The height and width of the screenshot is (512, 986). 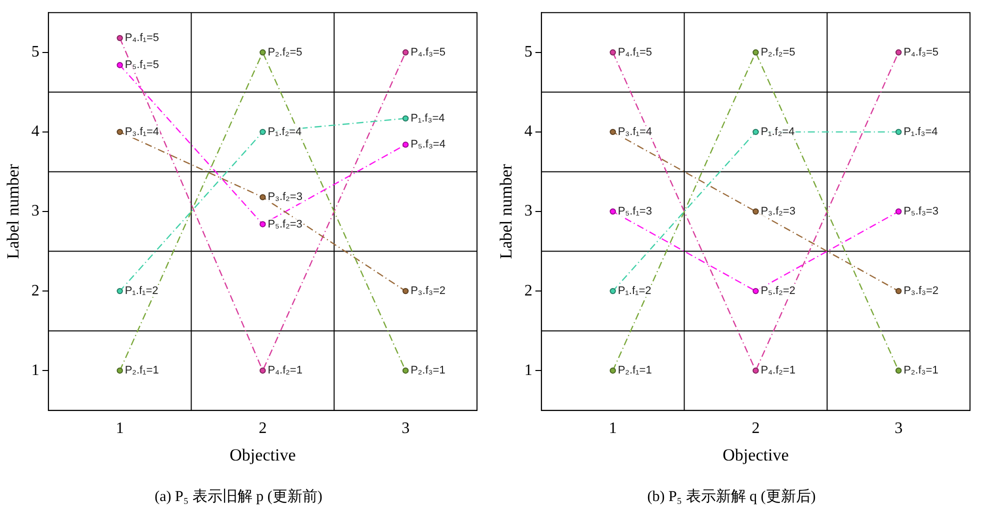 I want to click on data-label: P₅.f₁=5, so click(x=141, y=65).